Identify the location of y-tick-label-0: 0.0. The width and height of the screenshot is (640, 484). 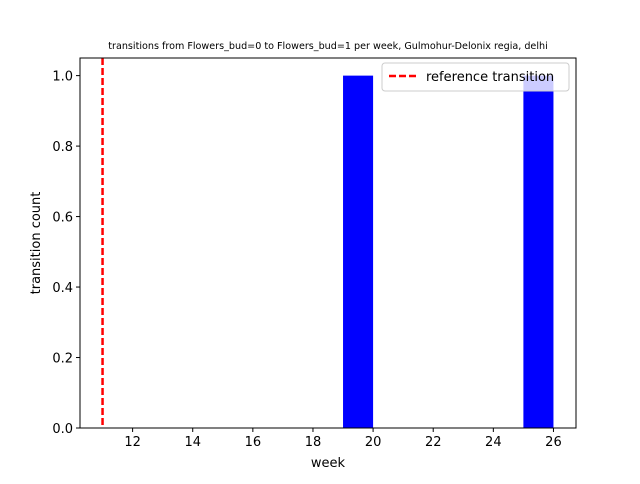
(62, 429).